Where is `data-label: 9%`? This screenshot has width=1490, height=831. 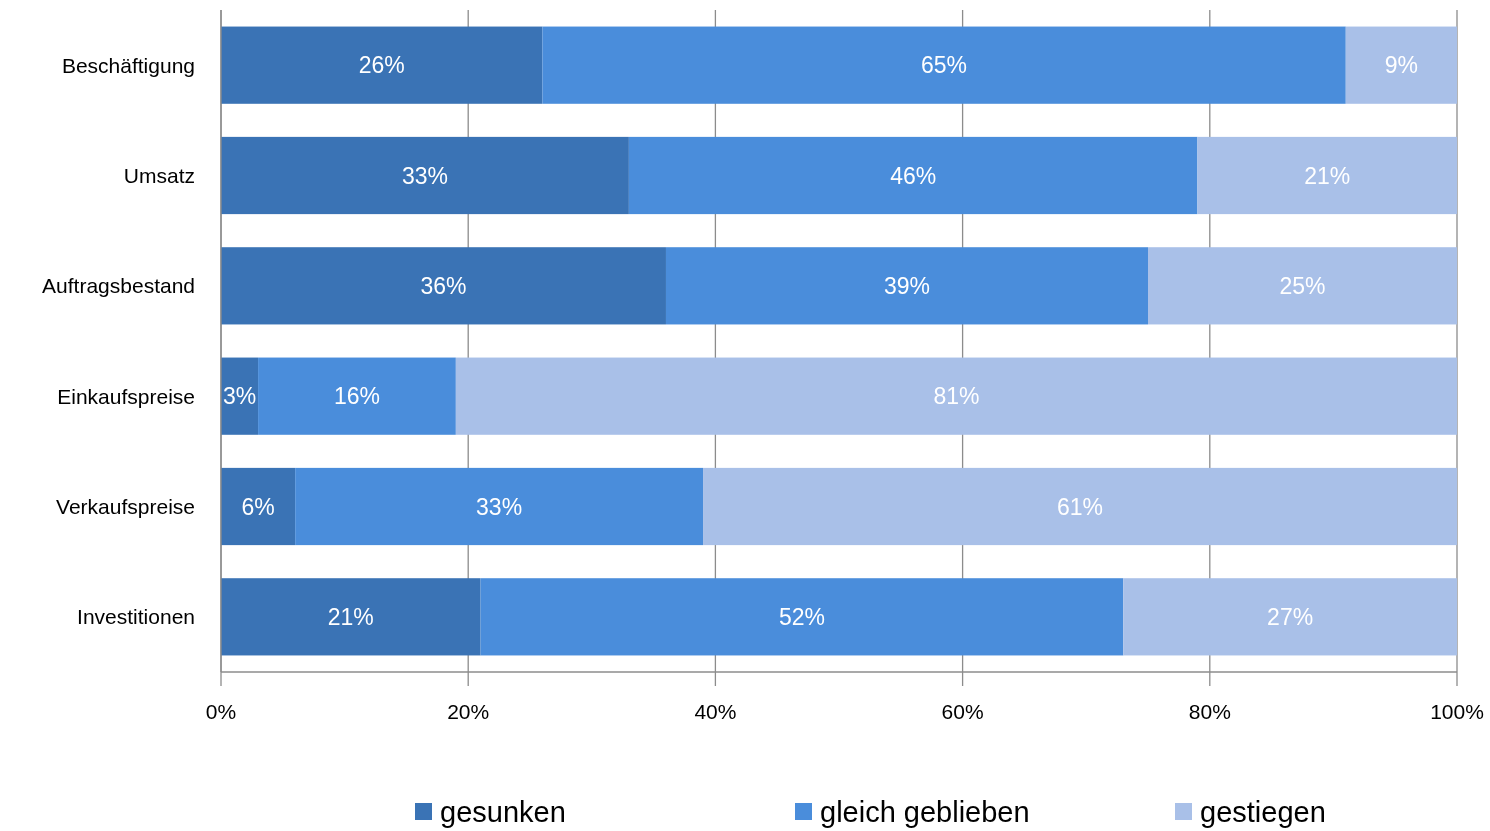
data-label: 9% is located at coordinates (1401, 65).